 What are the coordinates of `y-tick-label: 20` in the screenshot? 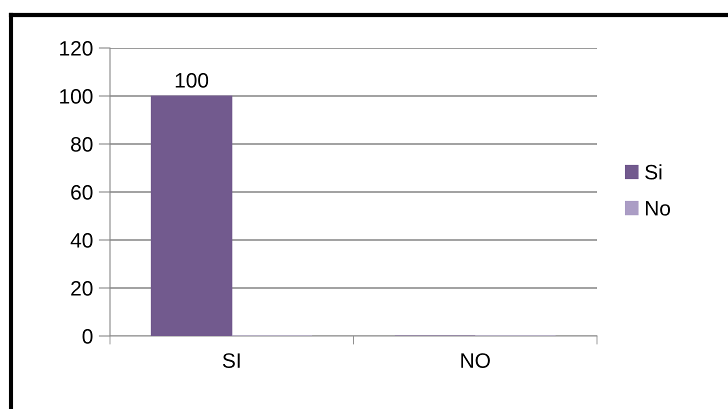 It's located at (82, 288).